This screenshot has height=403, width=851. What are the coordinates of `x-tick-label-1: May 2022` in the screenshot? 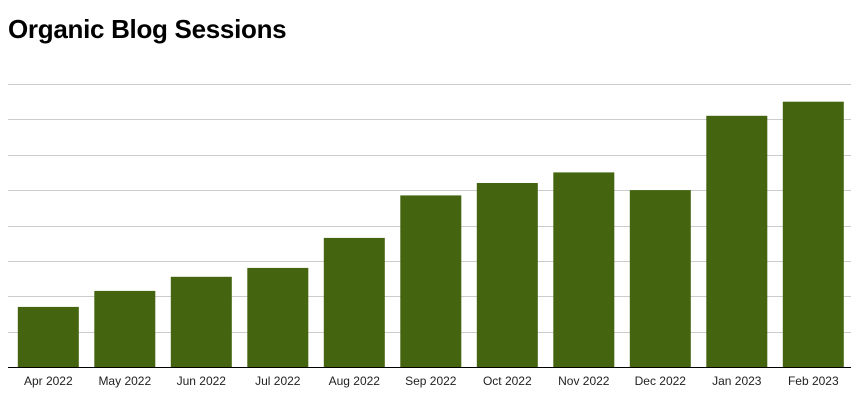 It's located at (124, 381).